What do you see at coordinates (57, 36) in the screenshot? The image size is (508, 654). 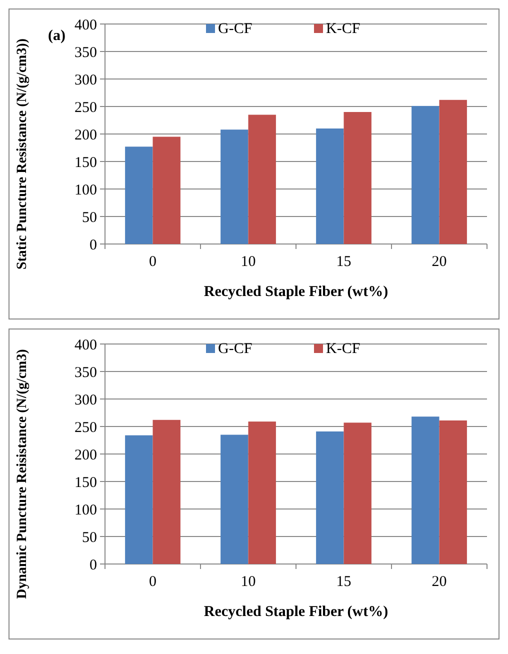 I see `text: (a)` at bounding box center [57, 36].